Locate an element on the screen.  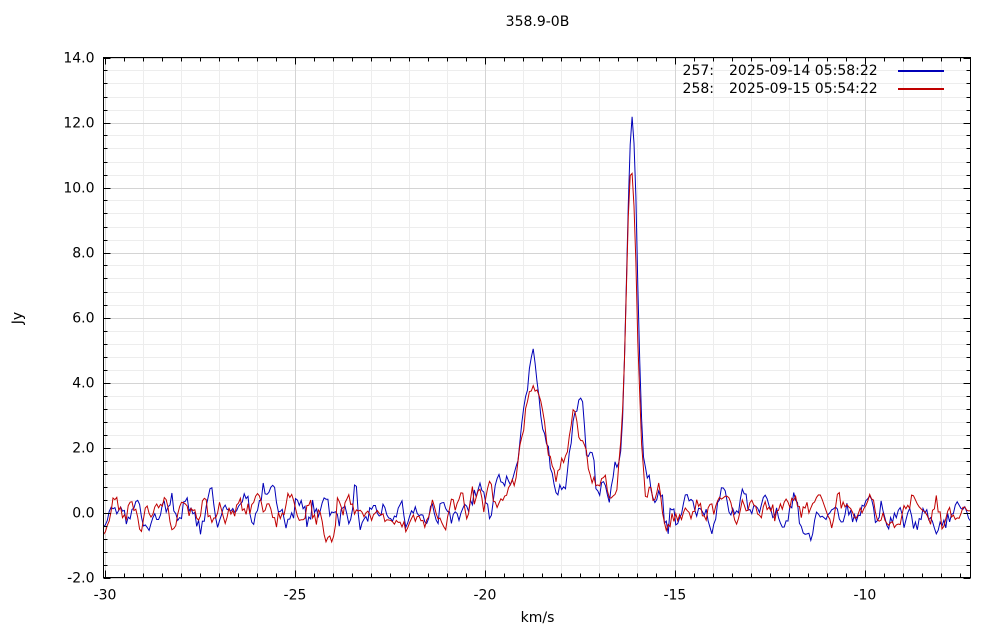
legend-line-sample-blue is located at coordinates (921, 71).